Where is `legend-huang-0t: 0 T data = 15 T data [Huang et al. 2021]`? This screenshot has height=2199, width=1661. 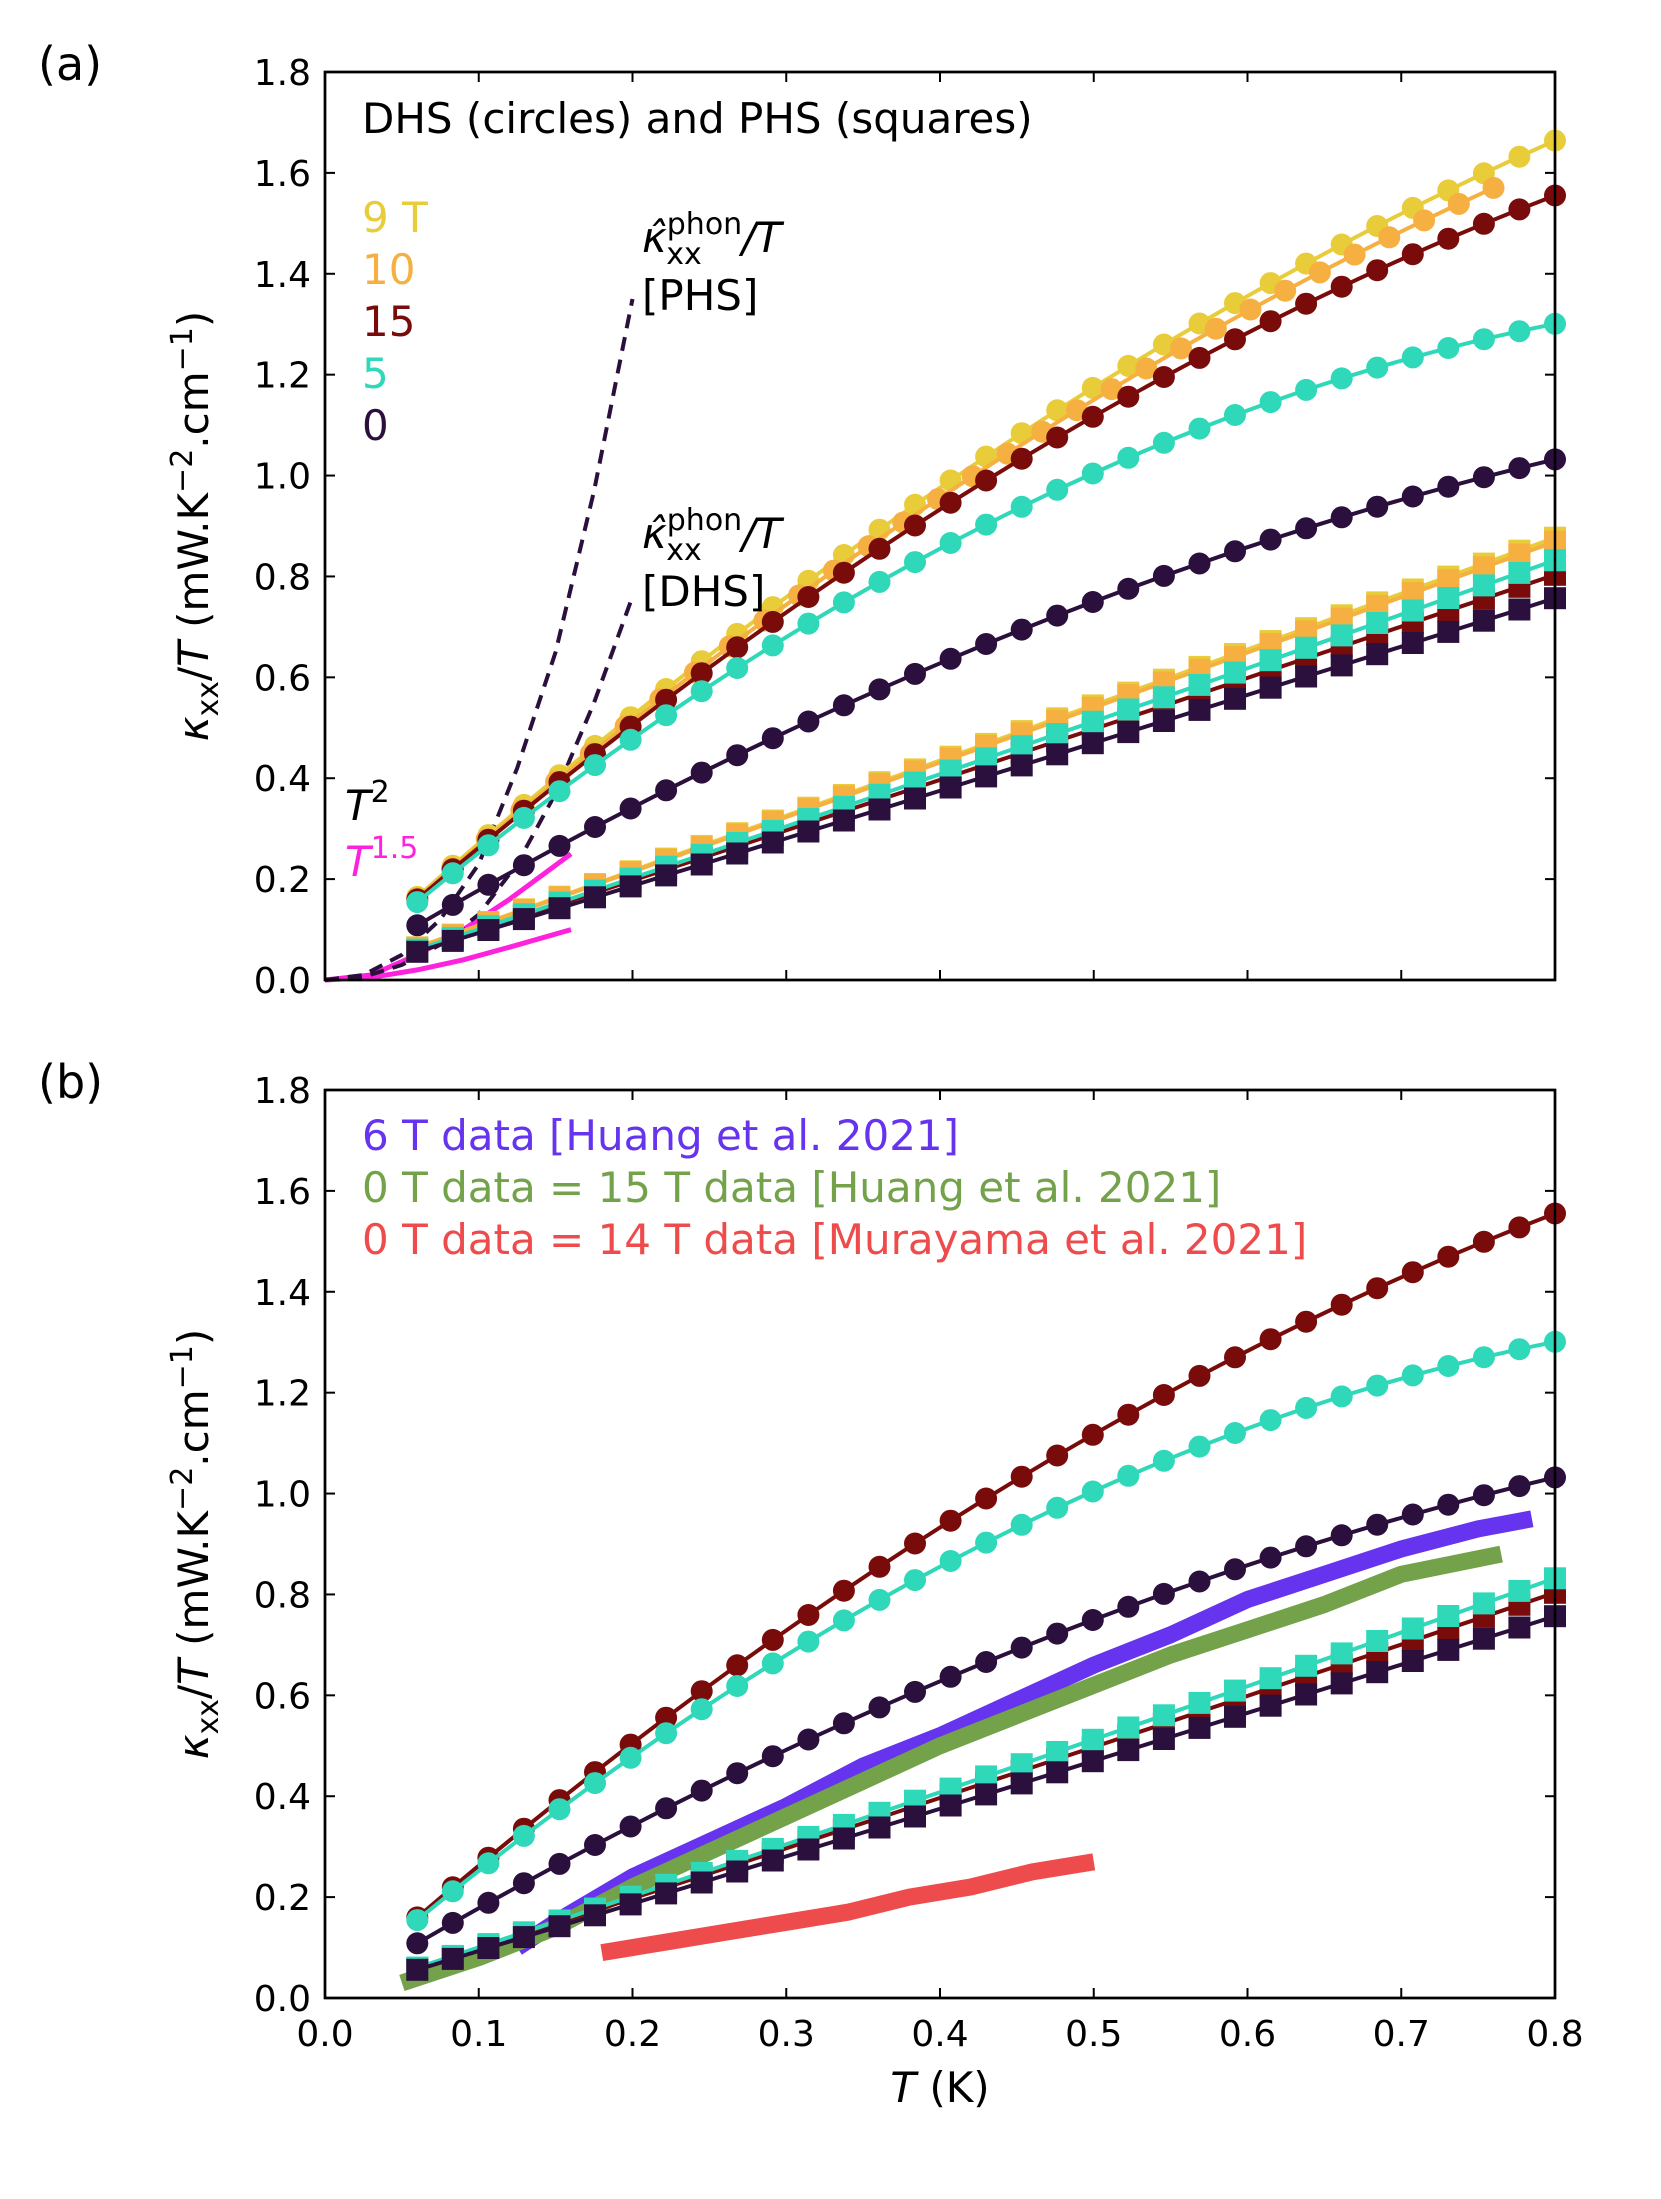
legend-huang-0t: 0 T data = 15 T data [Huang et al. 2021] is located at coordinates (791, 1187).